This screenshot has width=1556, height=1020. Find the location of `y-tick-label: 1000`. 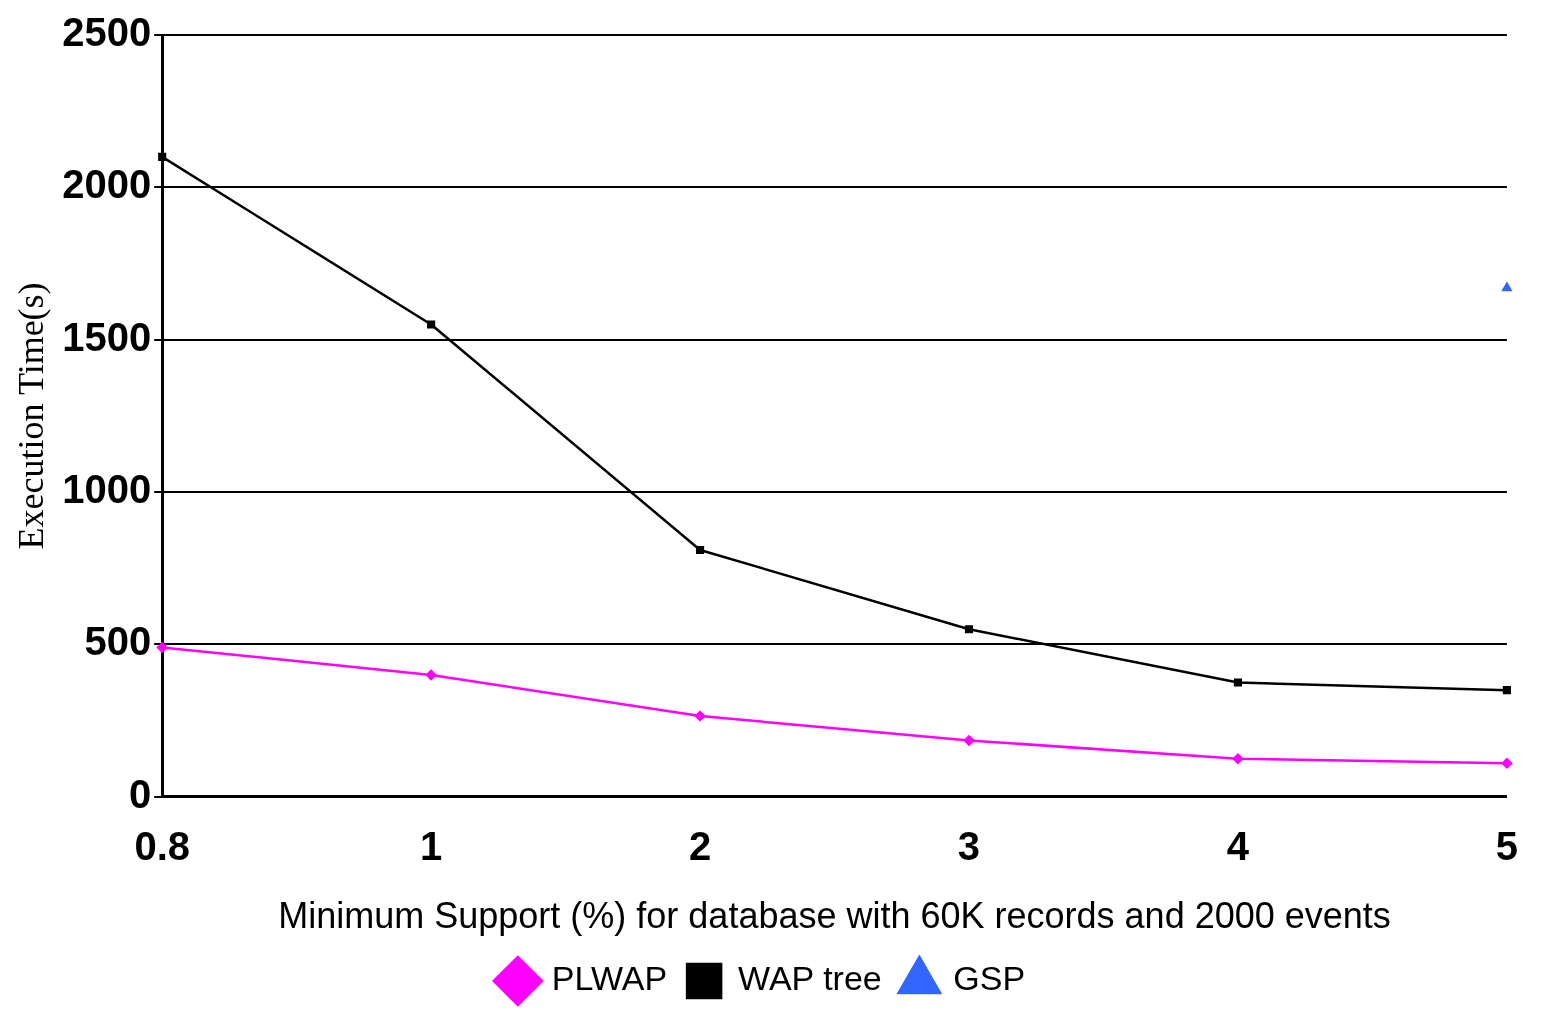

y-tick-label: 1000 is located at coordinates (107, 489).